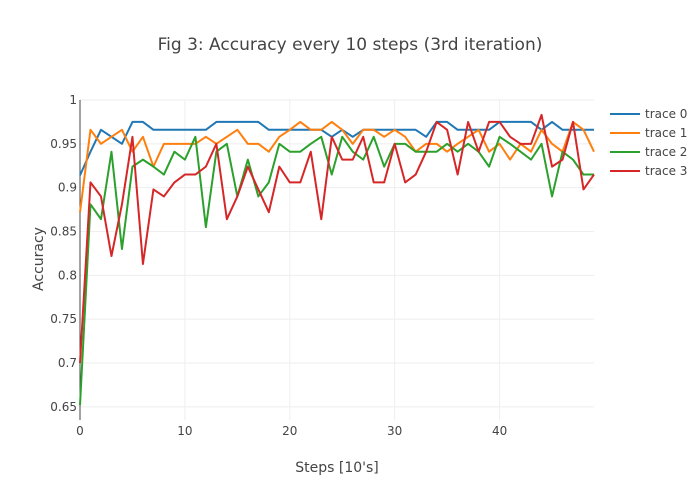  I want to click on legend-label: trace 3, so click(666, 171).